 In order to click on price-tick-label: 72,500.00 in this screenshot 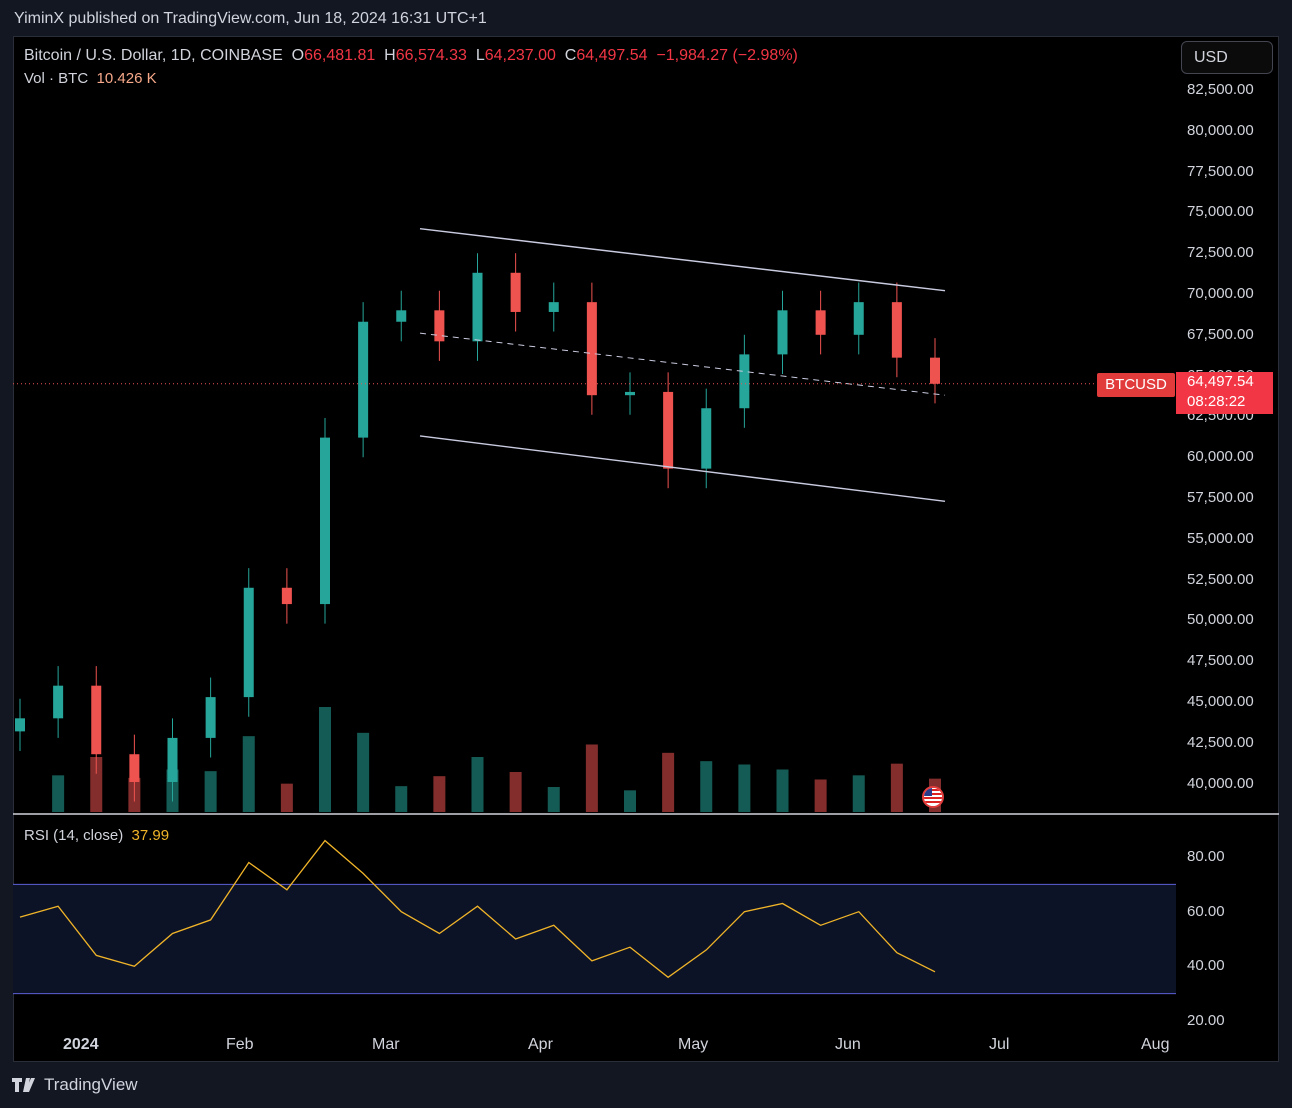, I will do `click(1220, 253)`.